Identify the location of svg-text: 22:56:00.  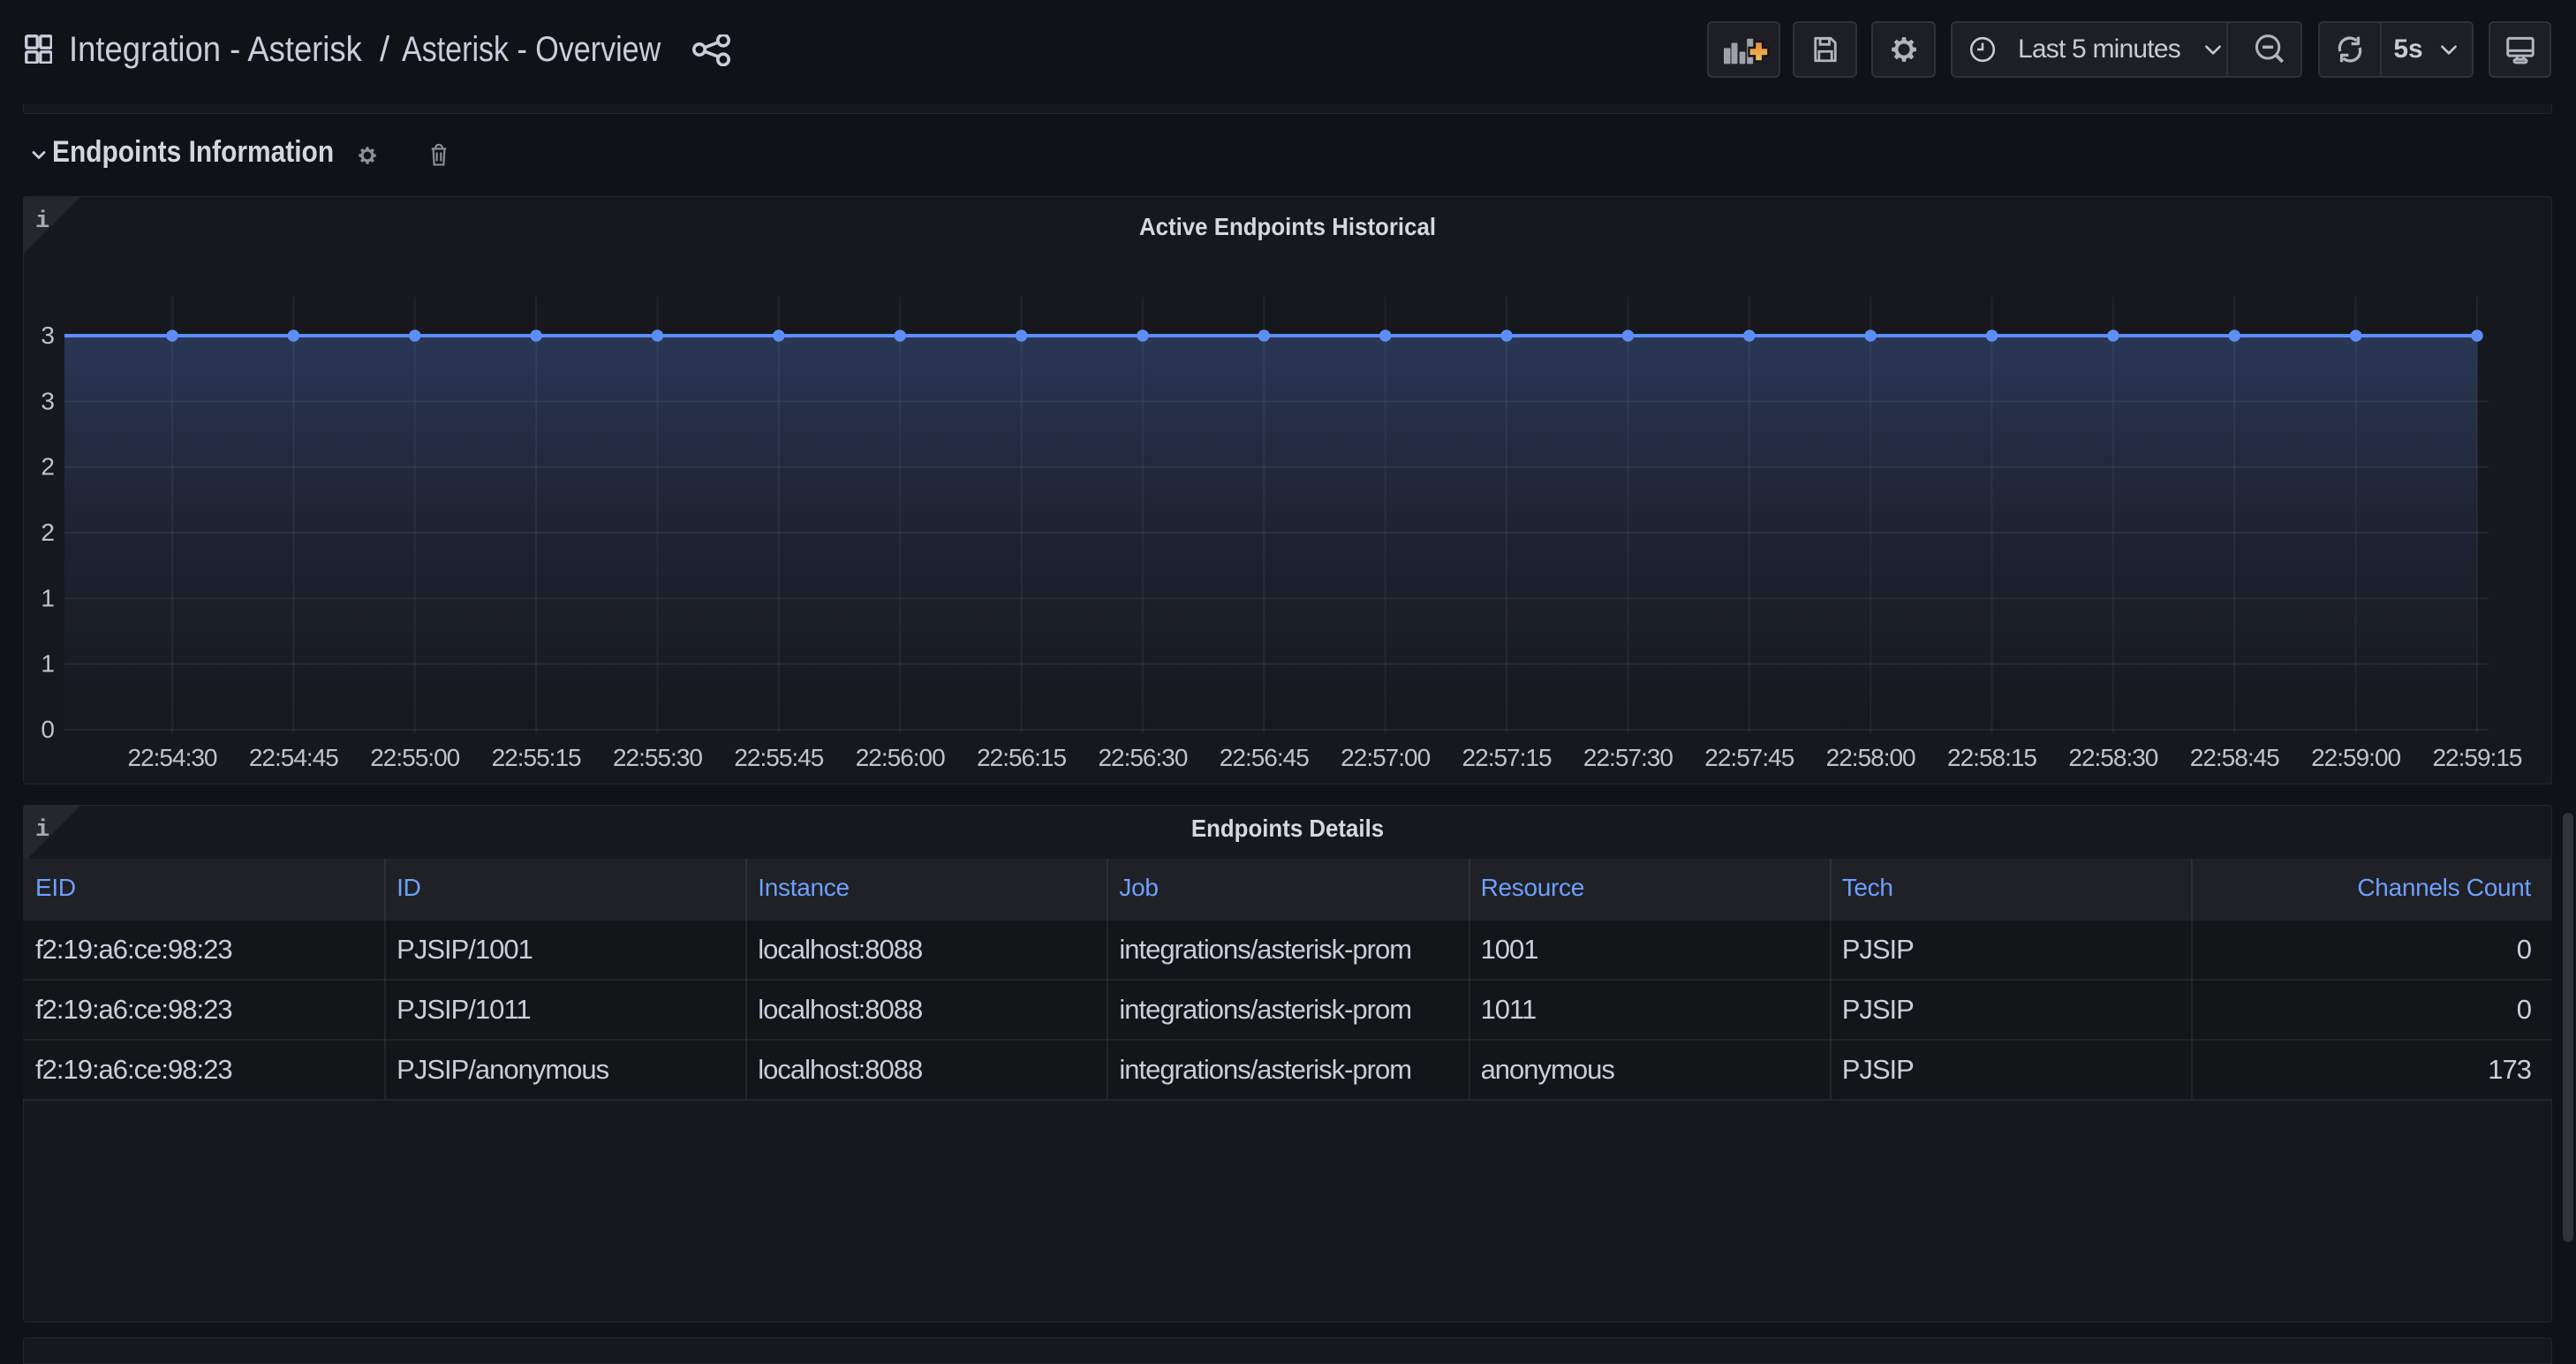
(900, 757).